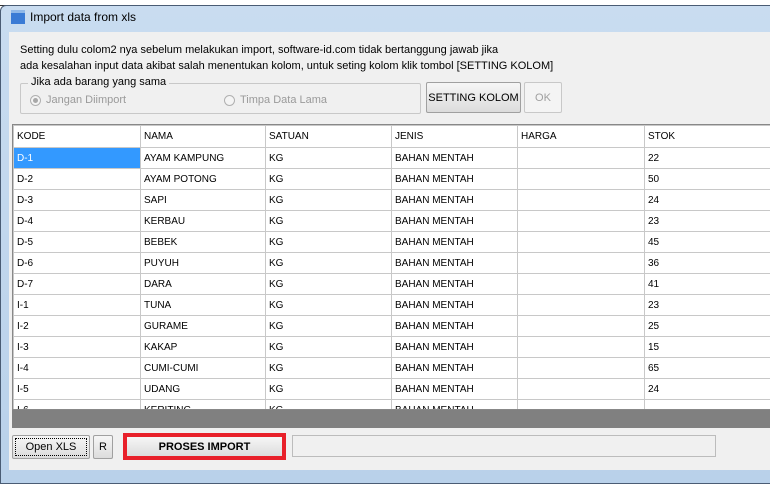 The image size is (770, 484). What do you see at coordinates (77, 179) in the screenshot?
I see `table-cell: D-2` at bounding box center [77, 179].